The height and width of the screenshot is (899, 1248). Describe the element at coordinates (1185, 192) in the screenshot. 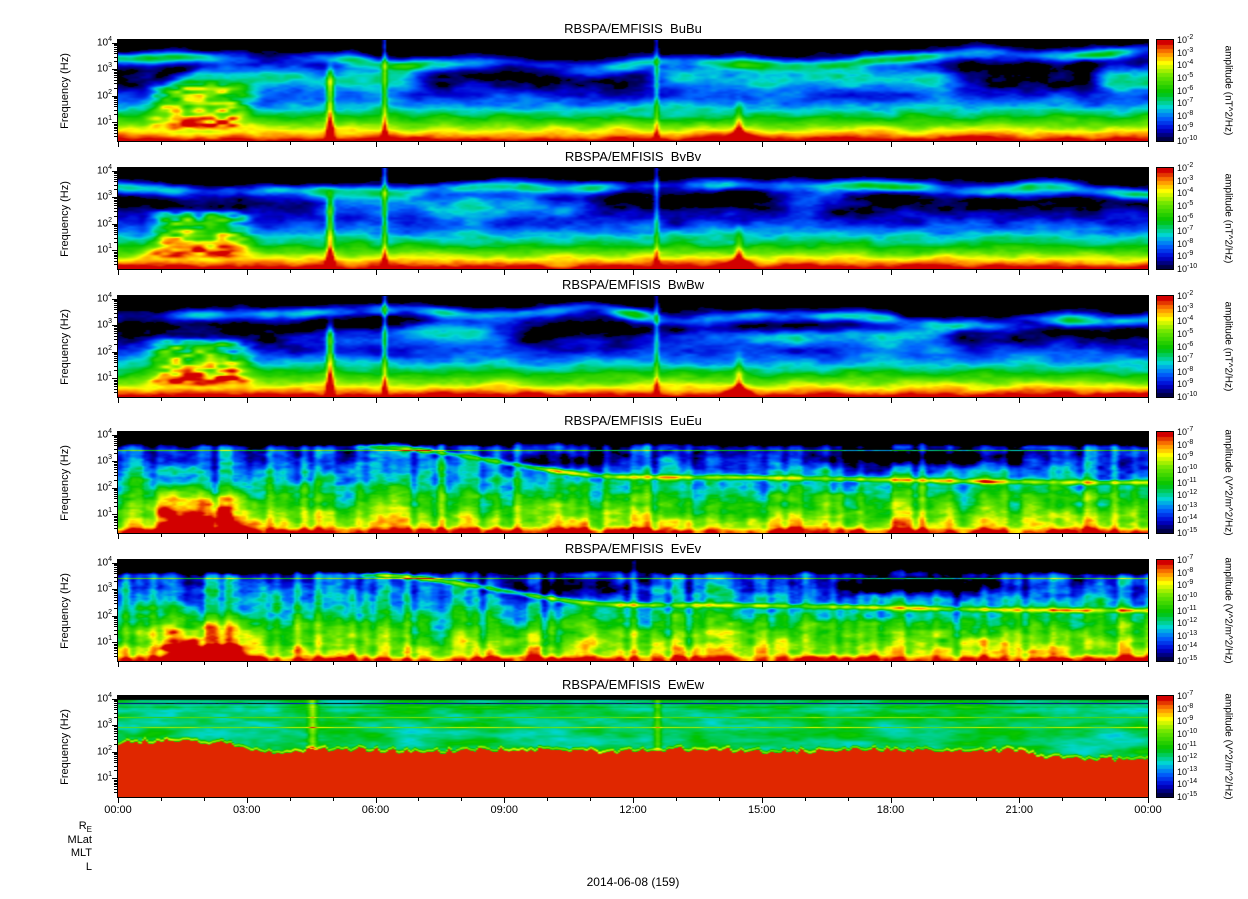

I see `colorbar-tick-label: 10⁻⁴` at that location.